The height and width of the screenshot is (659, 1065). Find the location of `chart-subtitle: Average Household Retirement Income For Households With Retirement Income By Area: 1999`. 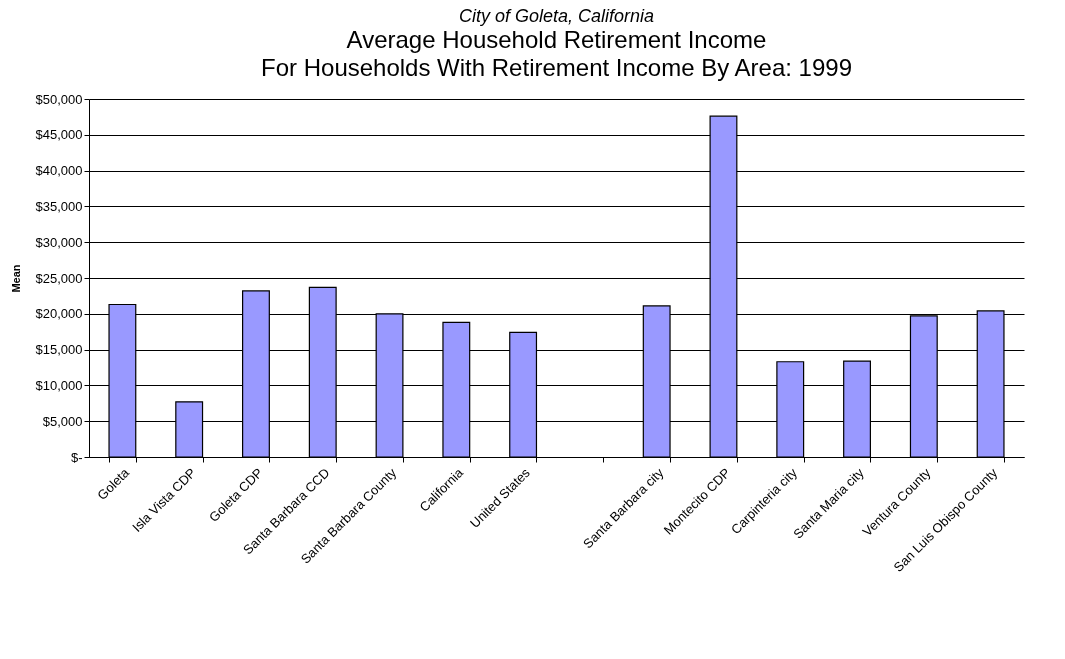

chart-subtitle: Average Household Retirement Income For Households With Retirement Income By Area: 1999 is located at coordinates (556, 53).